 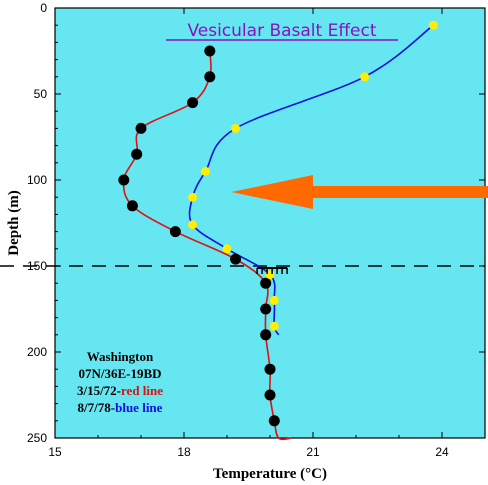 What do you see at coordinates (14, 222) in the screenshot?
I see `y-axis-title: Depth (m)` at bounding box center [14, 222].